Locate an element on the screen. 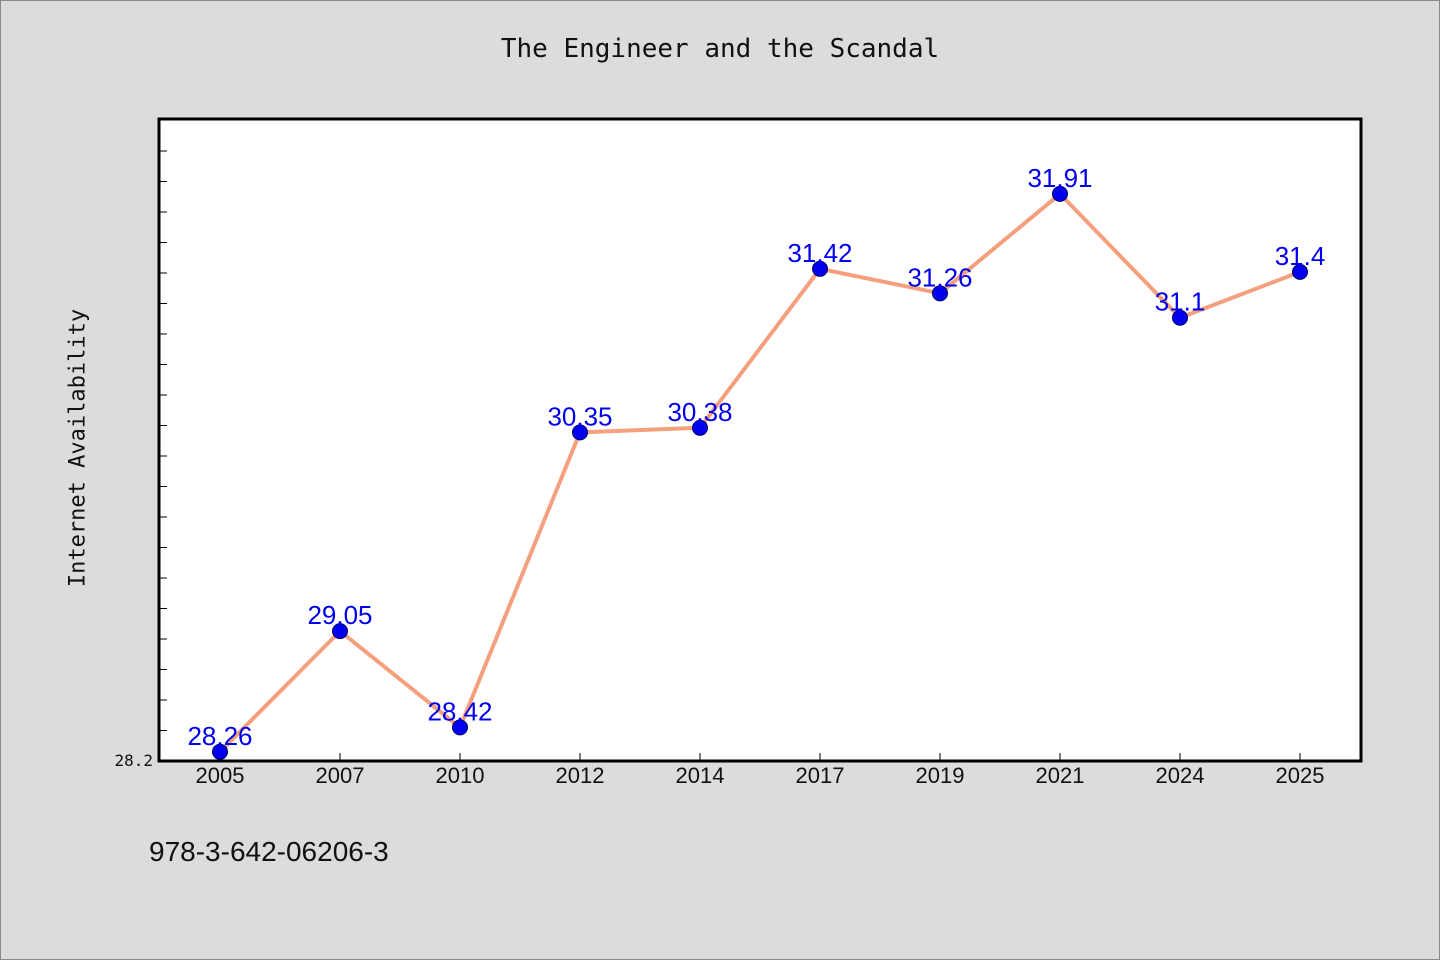 This screenshot has width=1440, height=960. x-tick-label: 2012 is located at coordinates (580, 775).